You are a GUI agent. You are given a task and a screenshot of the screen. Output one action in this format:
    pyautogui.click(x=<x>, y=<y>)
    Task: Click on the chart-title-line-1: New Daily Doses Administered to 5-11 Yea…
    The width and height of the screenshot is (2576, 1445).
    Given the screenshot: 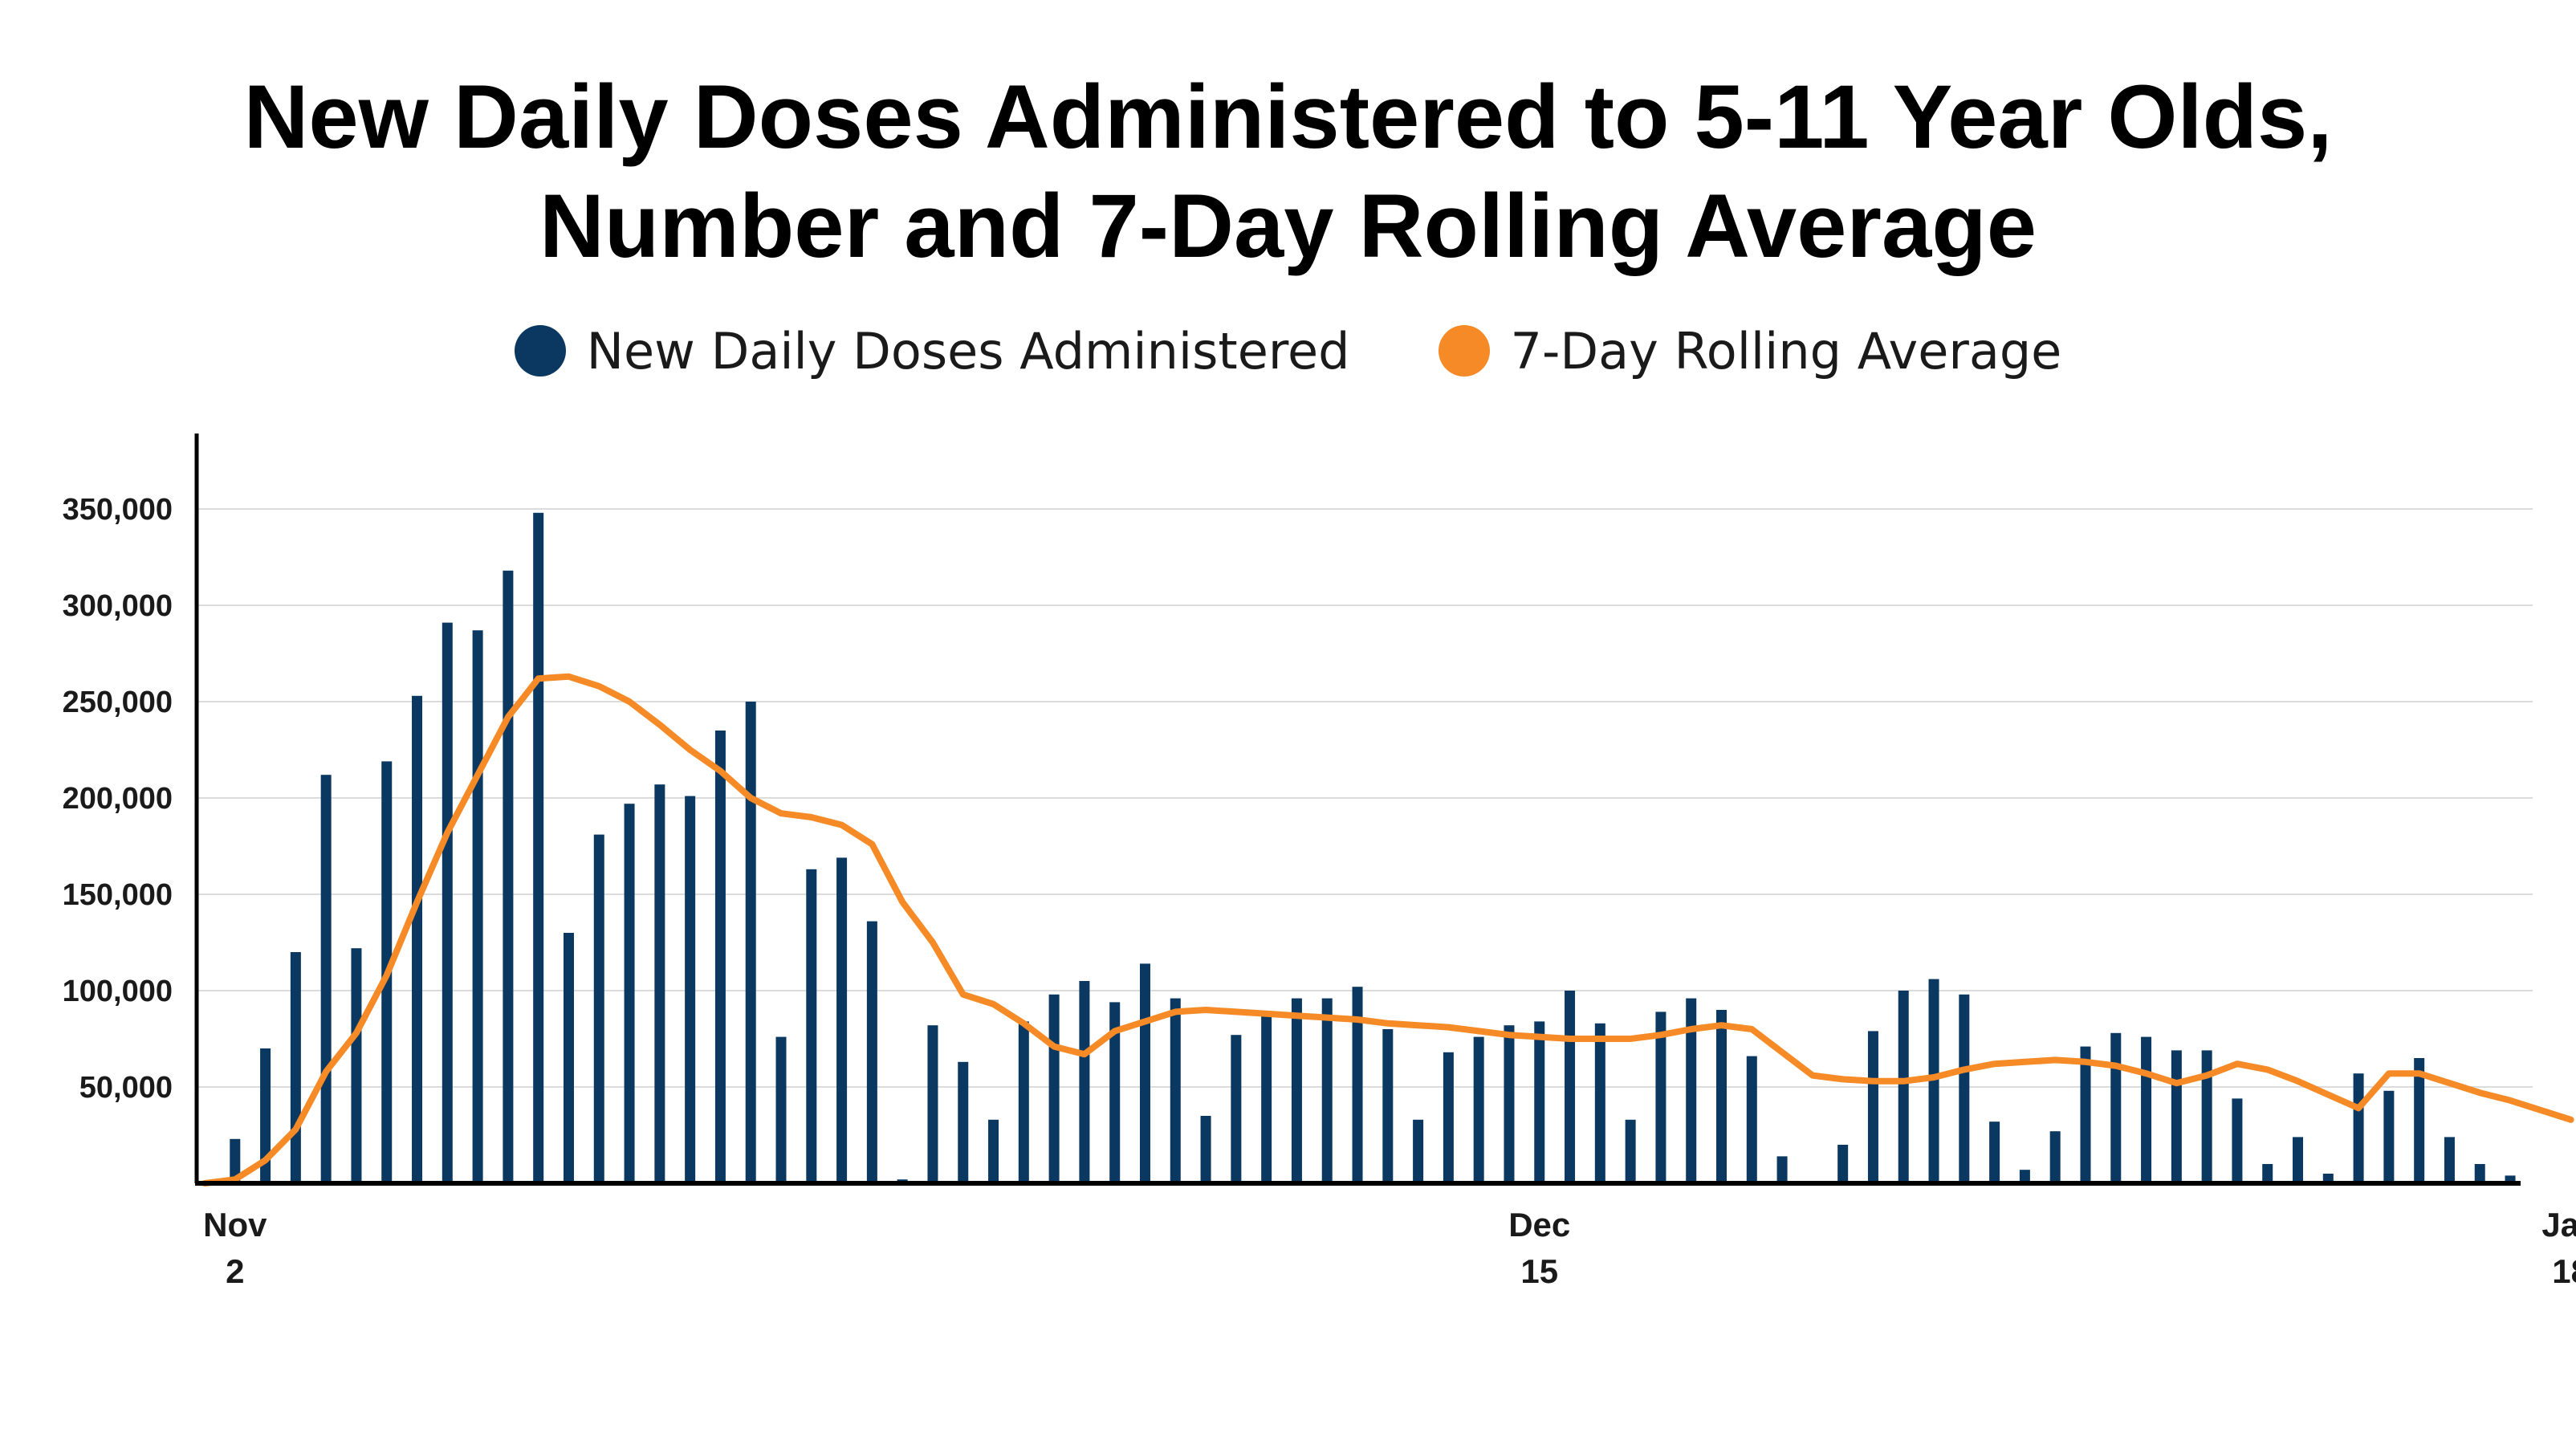 What is the action you would take?
    pyautogui.click(x=1288, y=117)
    